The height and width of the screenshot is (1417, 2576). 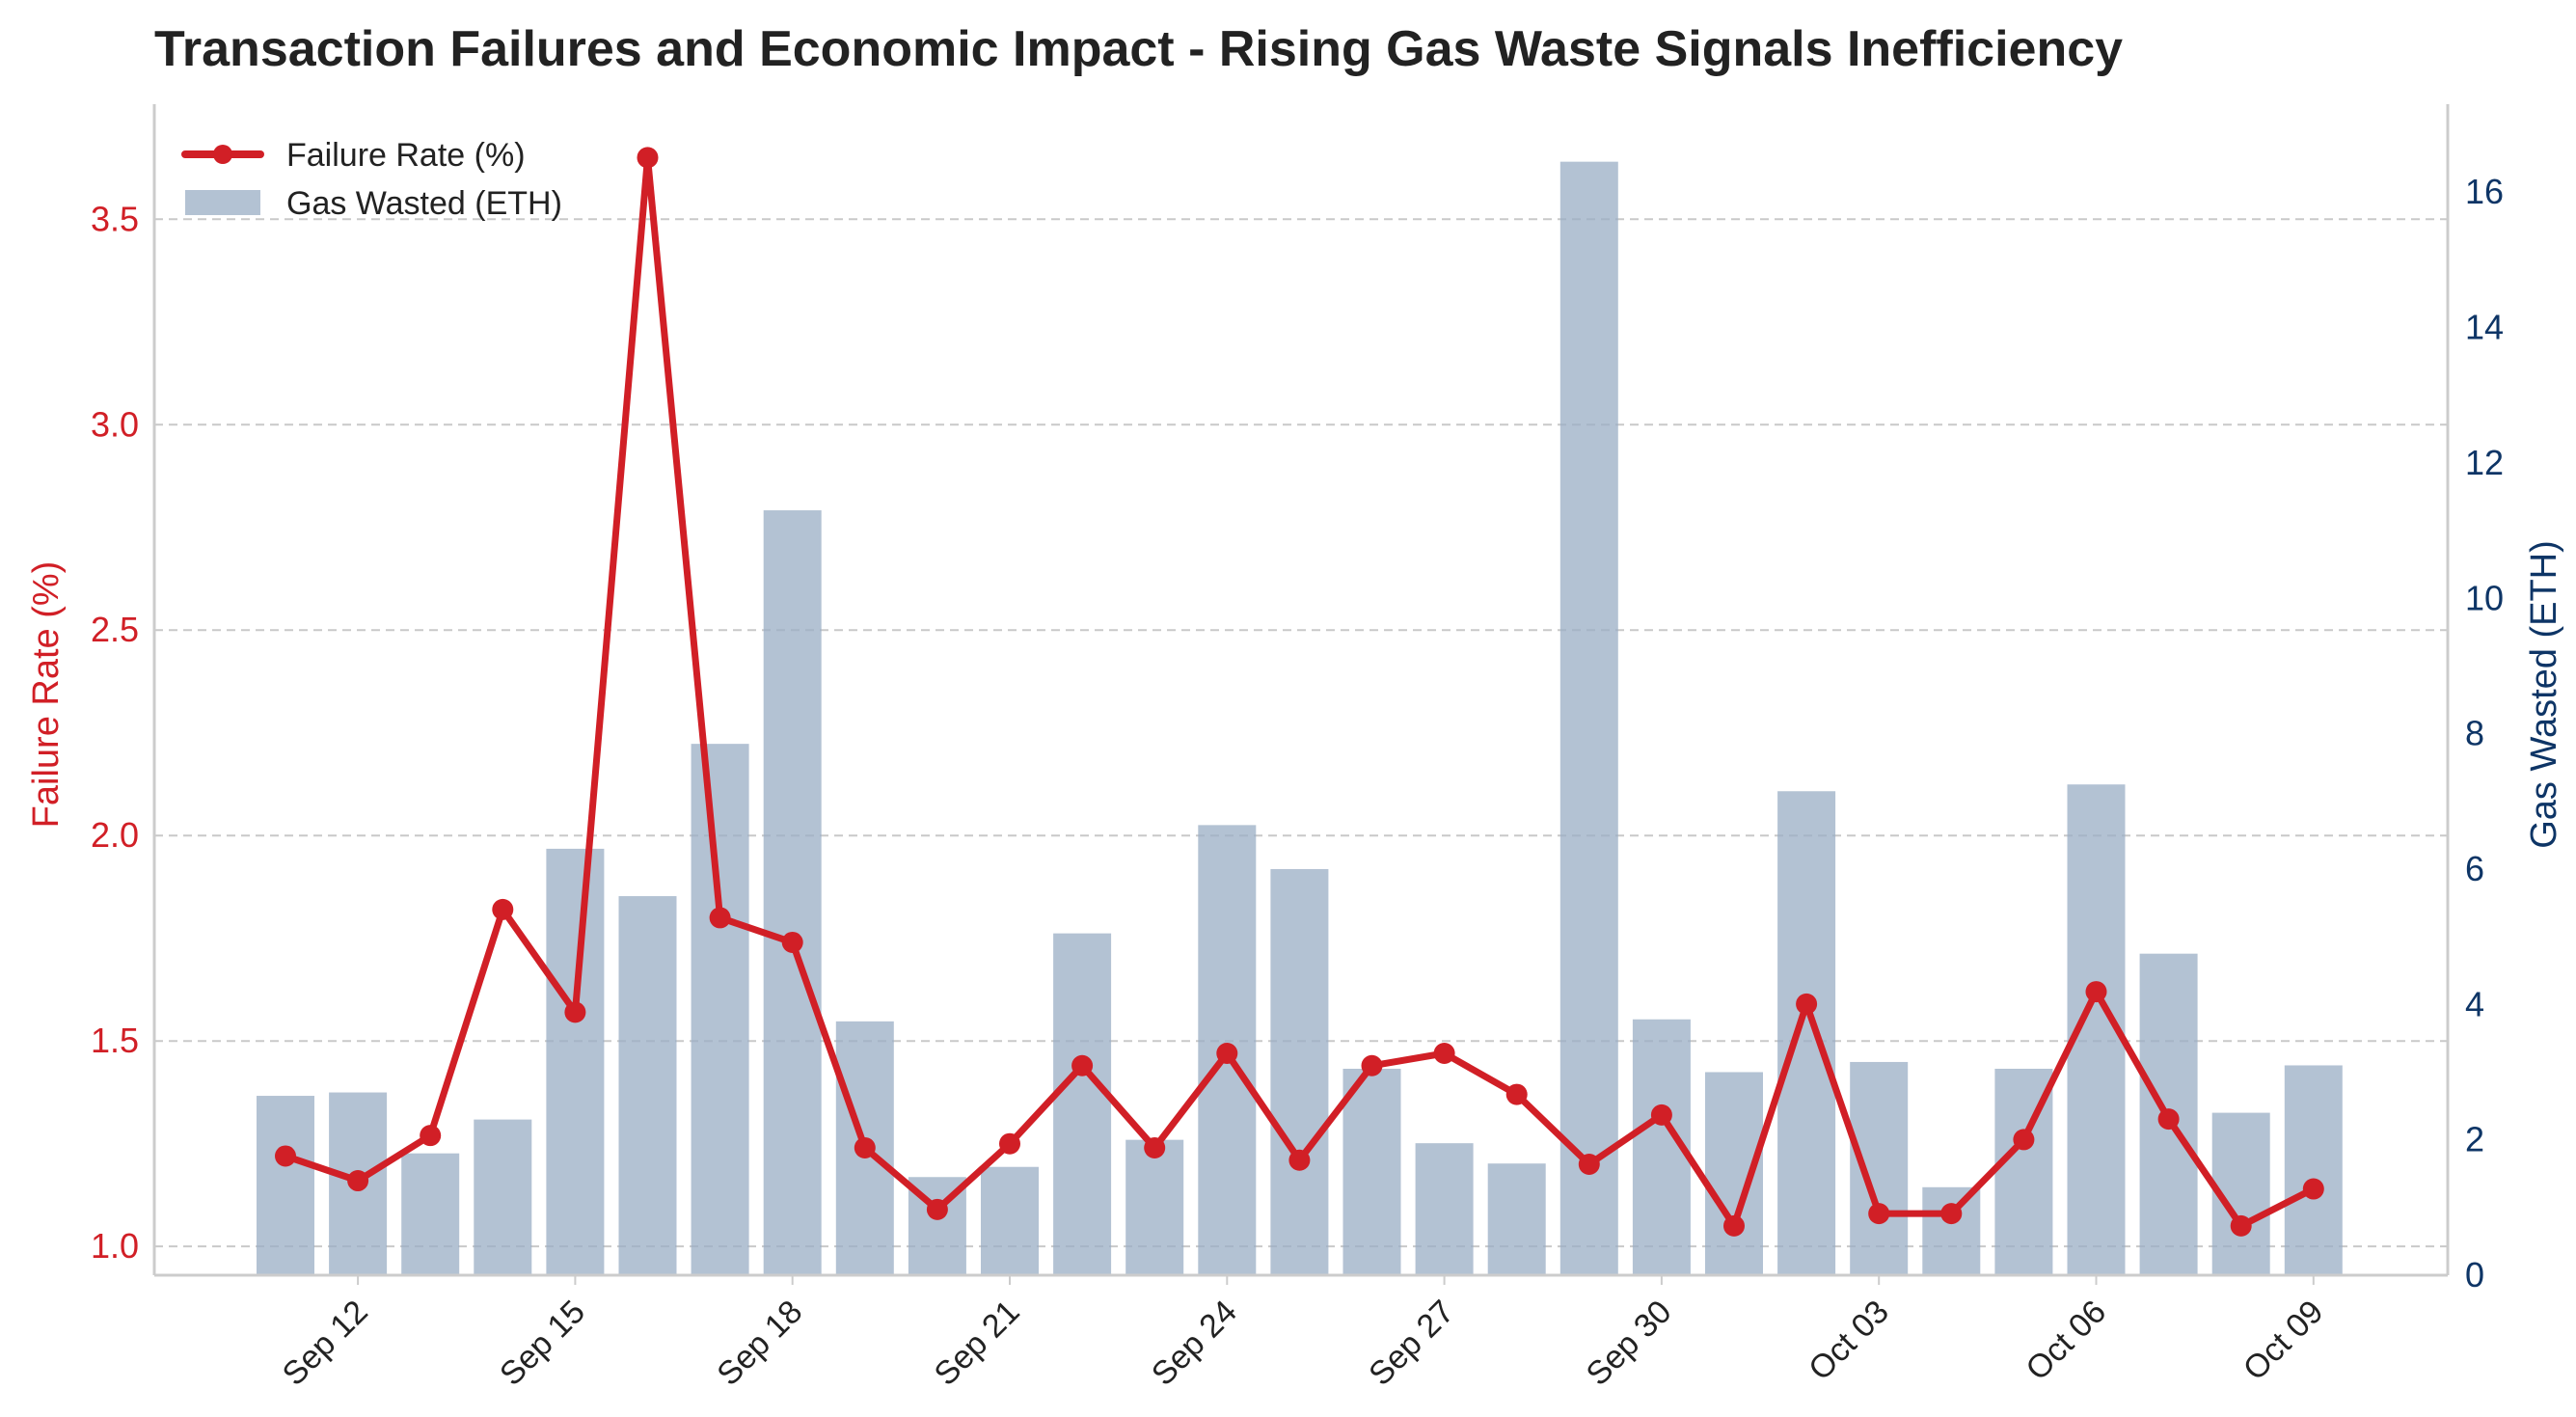 What do you see at coordinates (406, 155) in the screenshot?
I see `legend-label-failure-rate: Failure Rate (%)` at bounding box center [406, 155].